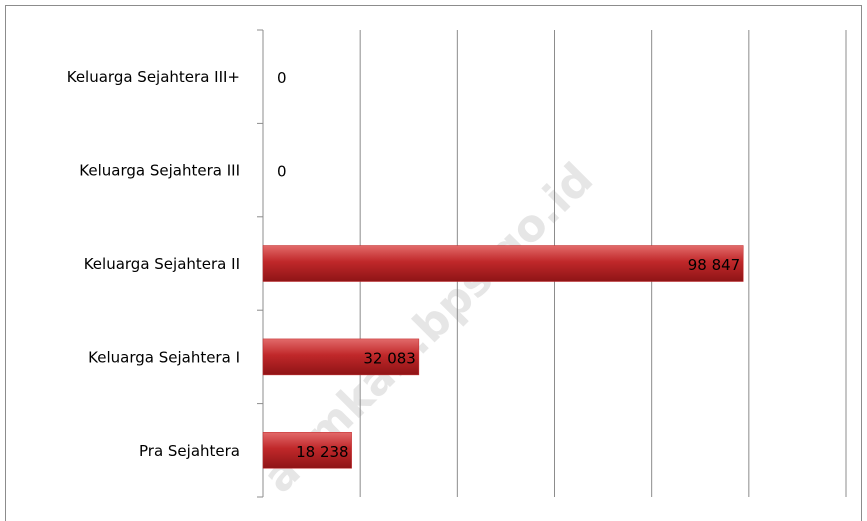 The width and height of the screenshot is (867, 521). I want to click on data-label: 98 847, so click(714, 265).